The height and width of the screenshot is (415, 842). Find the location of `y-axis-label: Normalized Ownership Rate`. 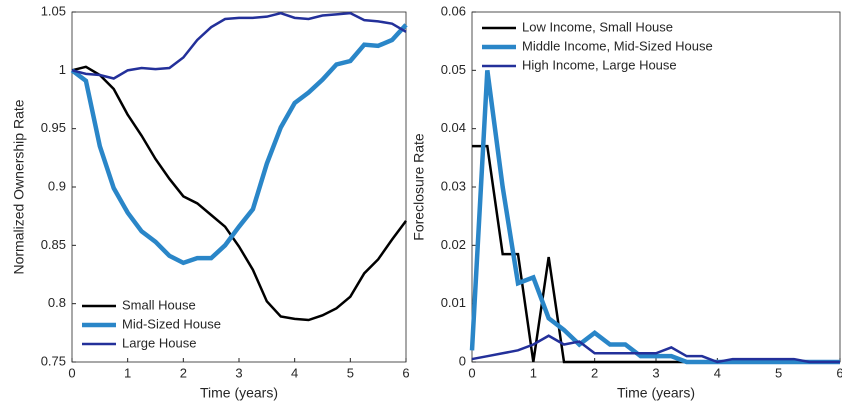

y-axis-label: Normalized Ownership Rate is located at coordinates (19, 186).